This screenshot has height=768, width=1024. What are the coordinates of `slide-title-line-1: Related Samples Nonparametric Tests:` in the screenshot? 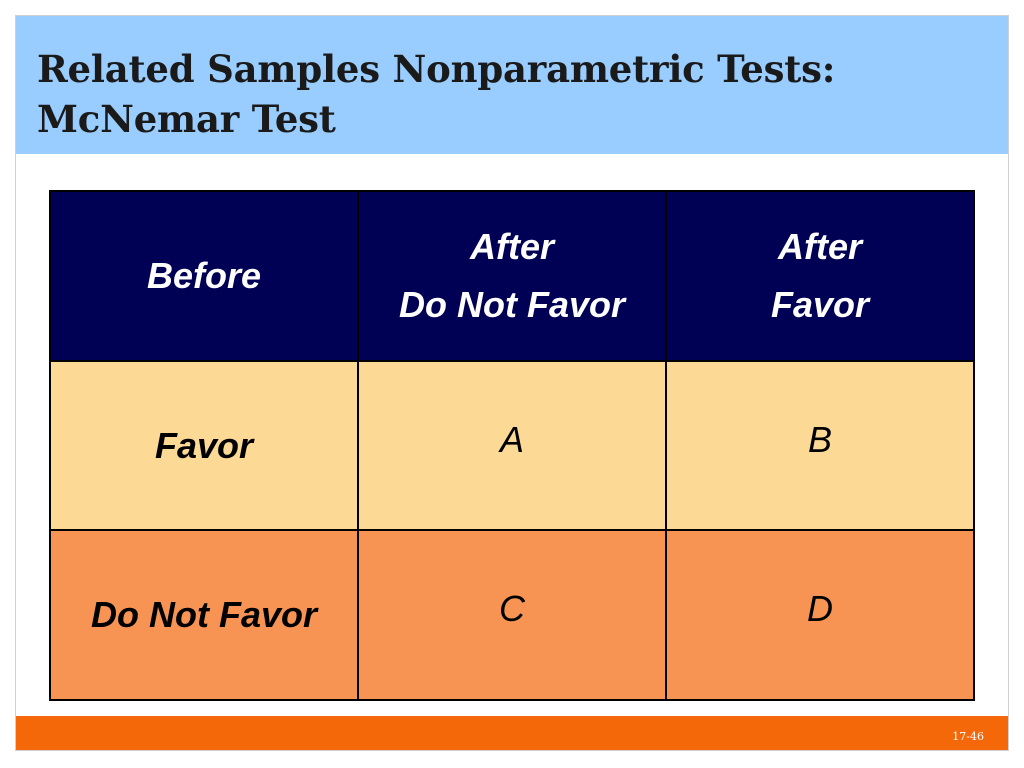 It's located at (436, 69).